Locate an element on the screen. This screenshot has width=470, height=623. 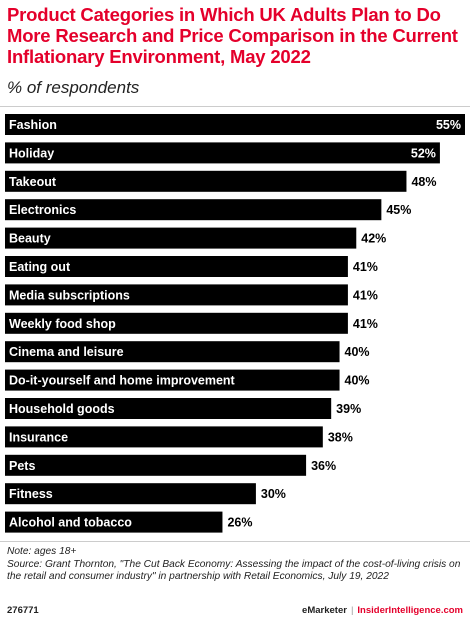
category-label: Pets is located at coordinates (22, 466).